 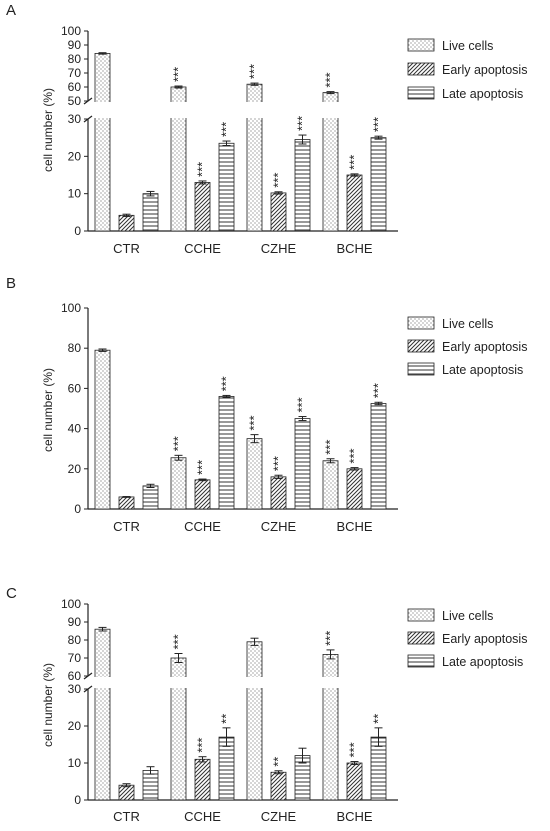 What do you see at coordinates (11, 283) in the screenshot?
I see `panel-label: B` at bounding box center [11, 283].